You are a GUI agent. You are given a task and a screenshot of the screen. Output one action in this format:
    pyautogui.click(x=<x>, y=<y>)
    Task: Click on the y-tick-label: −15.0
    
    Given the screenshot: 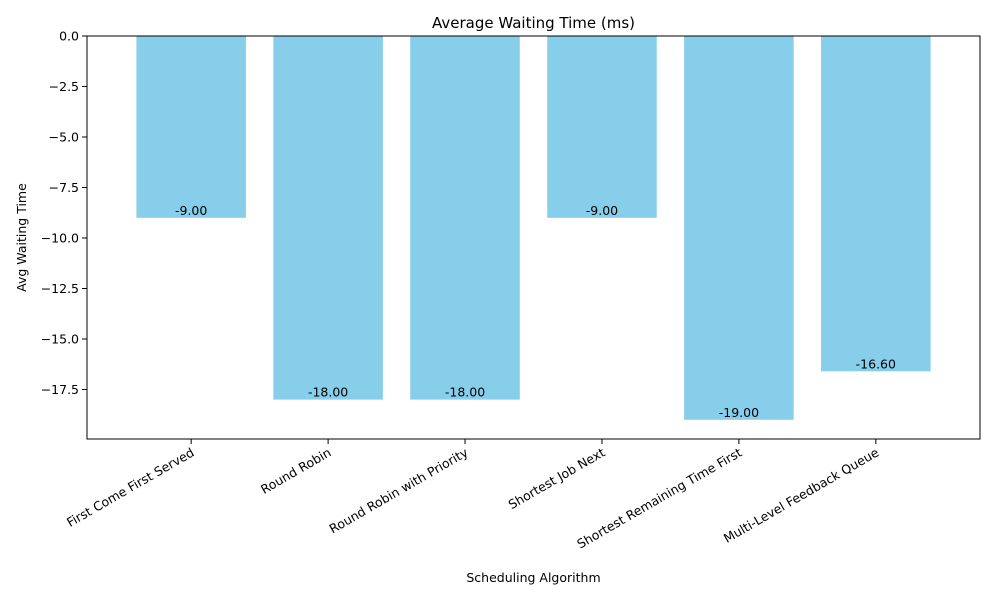 What is the action you would take?
    pyautogui.click(x=60, y=339)
    